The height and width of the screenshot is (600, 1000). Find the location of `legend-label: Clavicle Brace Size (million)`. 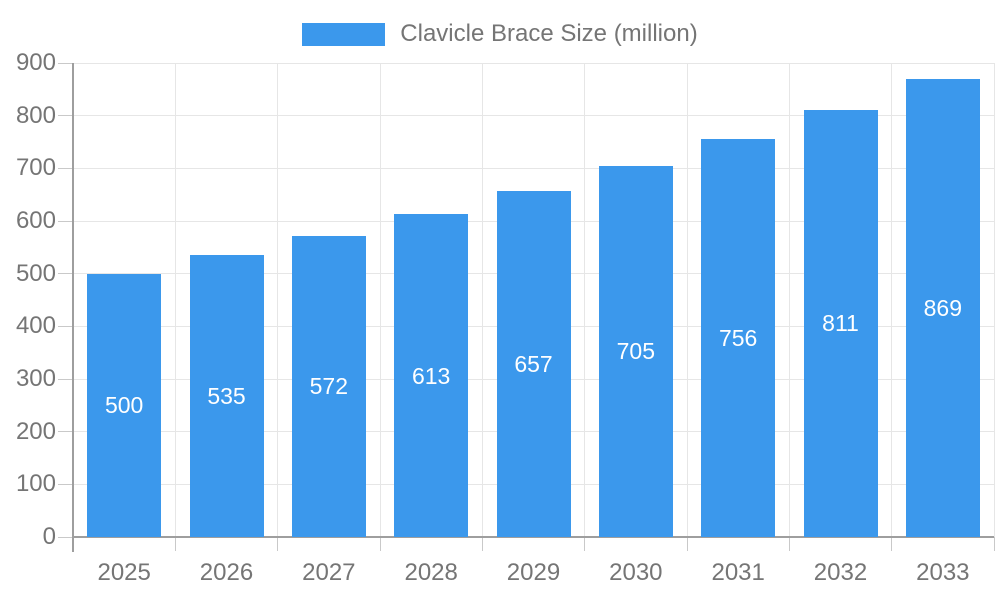

legend-label: Clavicle Brace Size (million) is located at coordinates (549, 33).